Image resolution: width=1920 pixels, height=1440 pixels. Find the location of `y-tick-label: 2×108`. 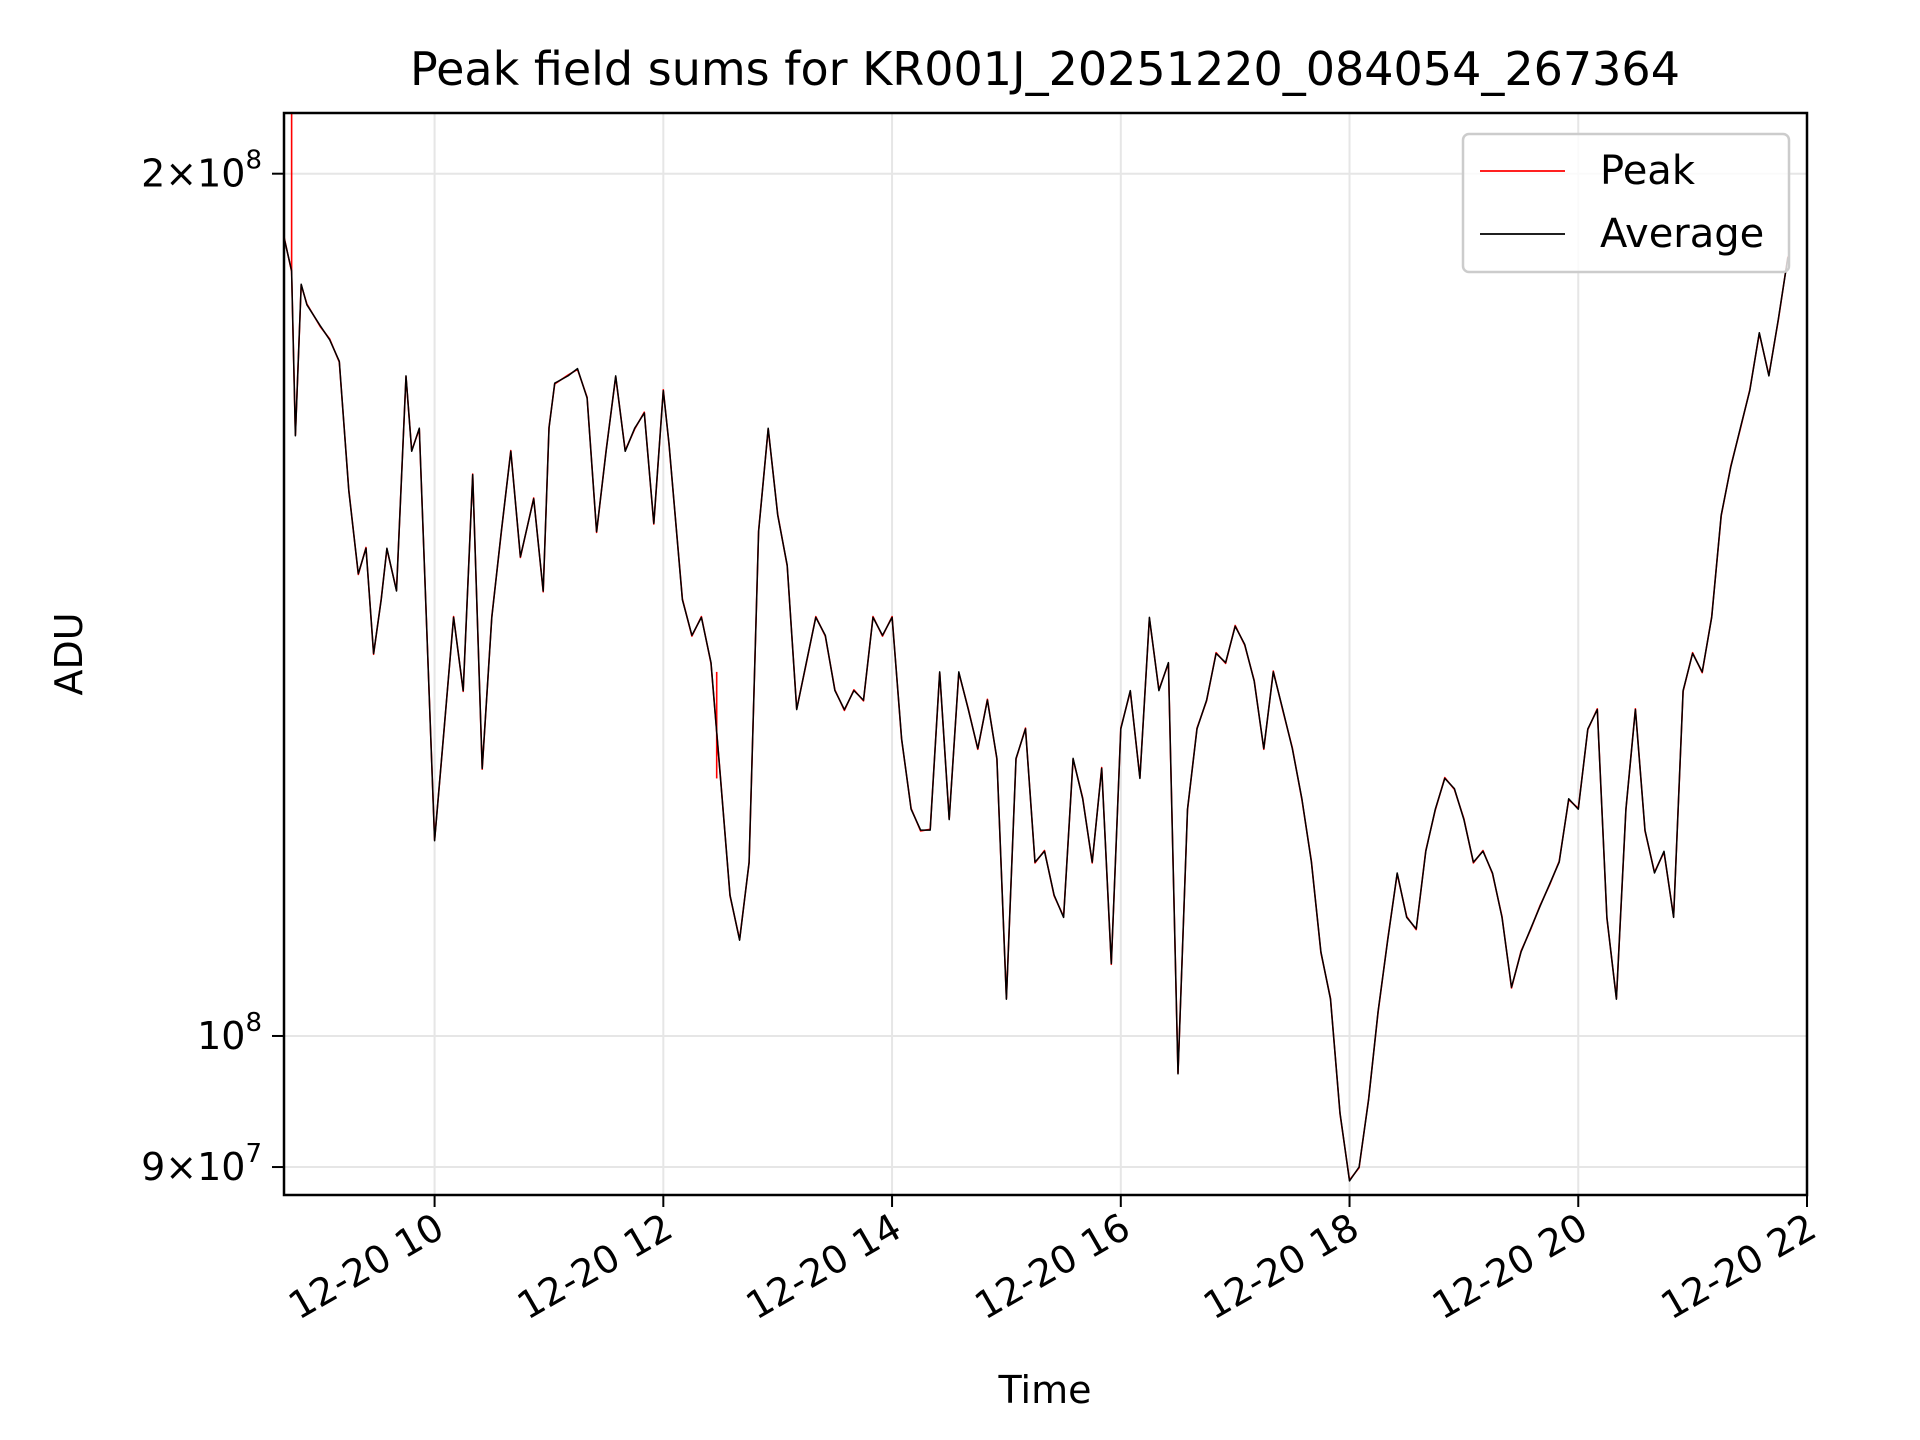

y-tick-label: 2×108 is located at coordinates (201, 171).